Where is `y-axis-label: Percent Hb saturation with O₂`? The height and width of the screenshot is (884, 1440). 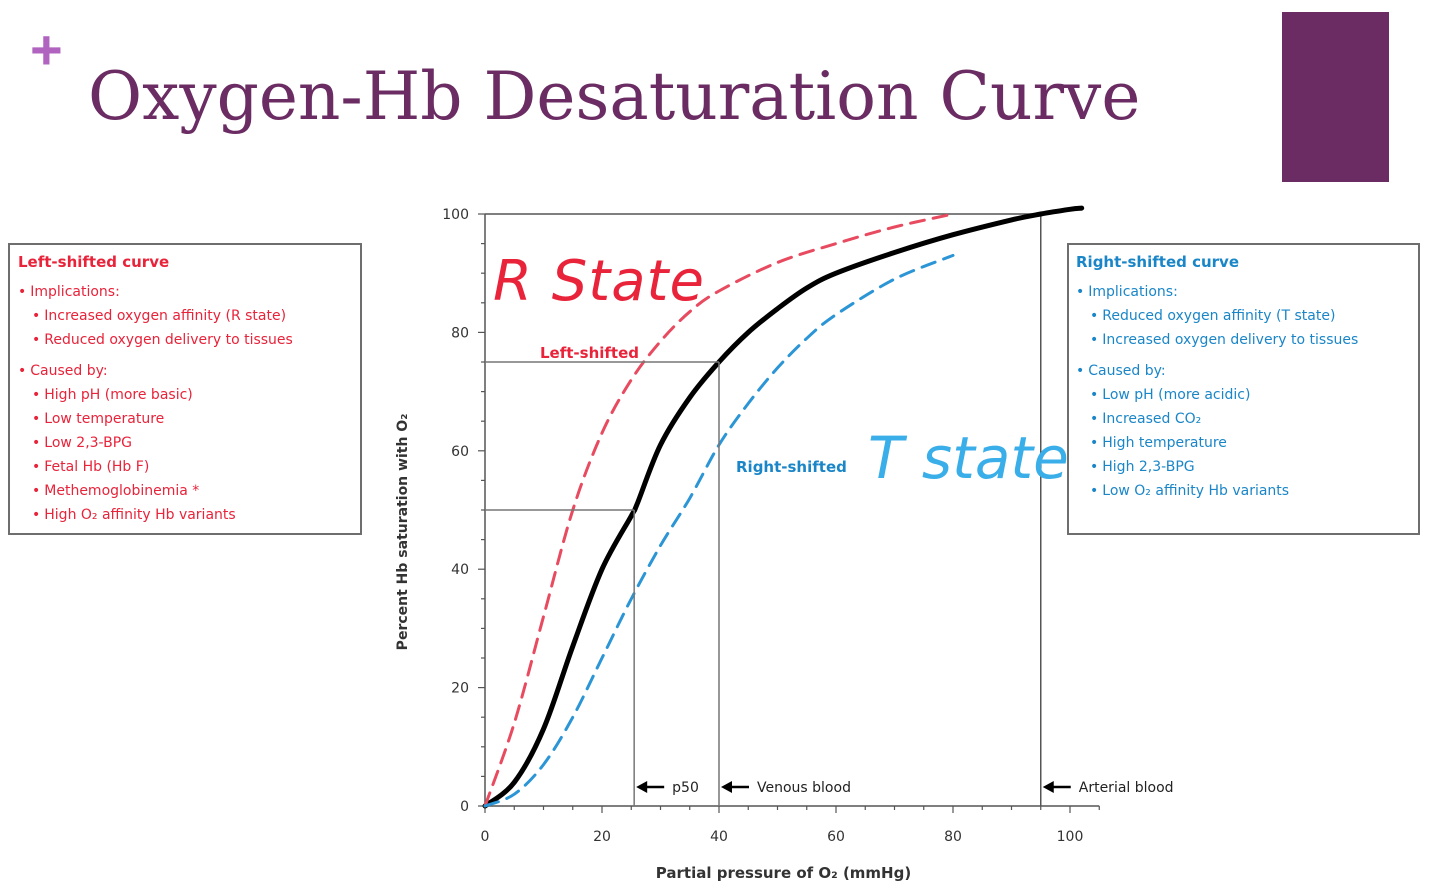 y-axis-label: Percent Hb saturation with O₂ is located at coordinates (403, 532).